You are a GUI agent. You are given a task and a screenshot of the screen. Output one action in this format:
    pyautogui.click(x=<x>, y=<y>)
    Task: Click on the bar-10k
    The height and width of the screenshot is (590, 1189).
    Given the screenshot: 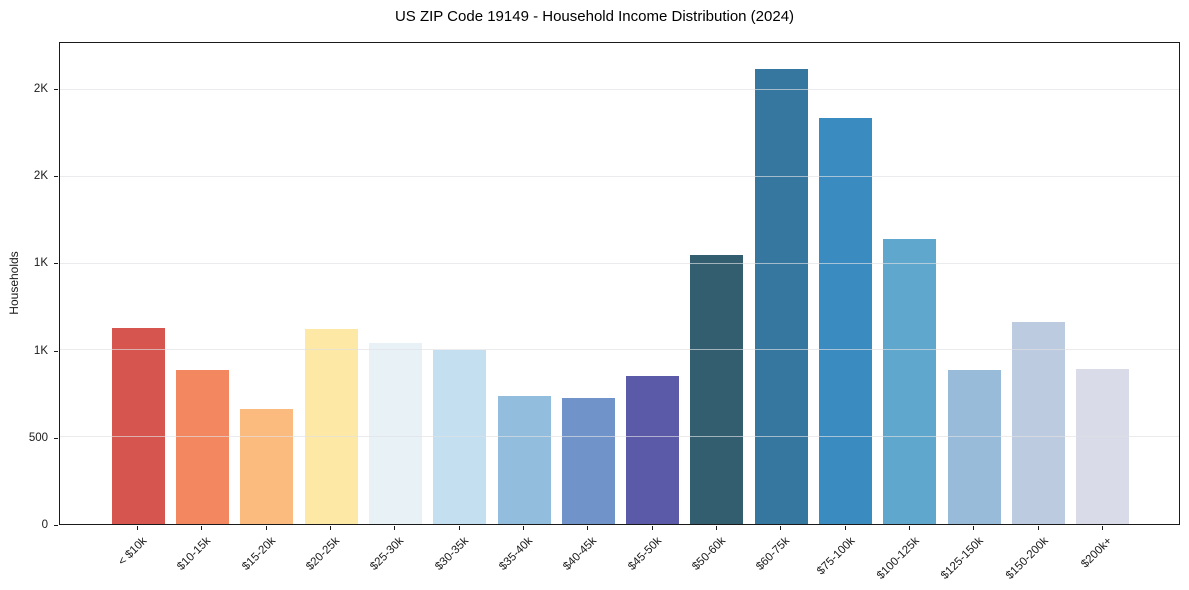 What is the action you would take?
    pyautogui.click(x=138, y=425)
    